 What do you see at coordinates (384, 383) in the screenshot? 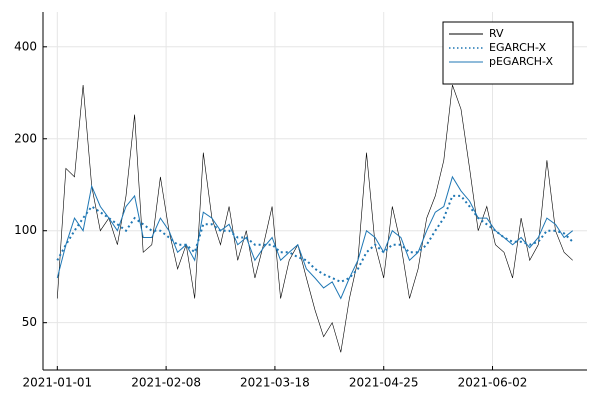
I see `x-tick-label: 2021-04-25` at bounding box center [384, 383].